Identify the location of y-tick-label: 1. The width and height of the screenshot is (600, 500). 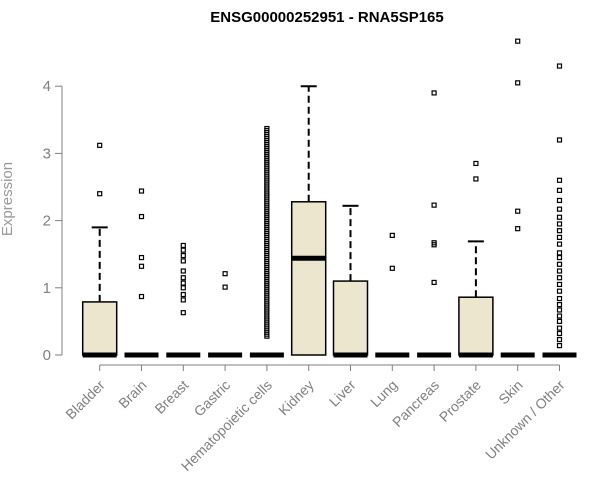
(47, 288).